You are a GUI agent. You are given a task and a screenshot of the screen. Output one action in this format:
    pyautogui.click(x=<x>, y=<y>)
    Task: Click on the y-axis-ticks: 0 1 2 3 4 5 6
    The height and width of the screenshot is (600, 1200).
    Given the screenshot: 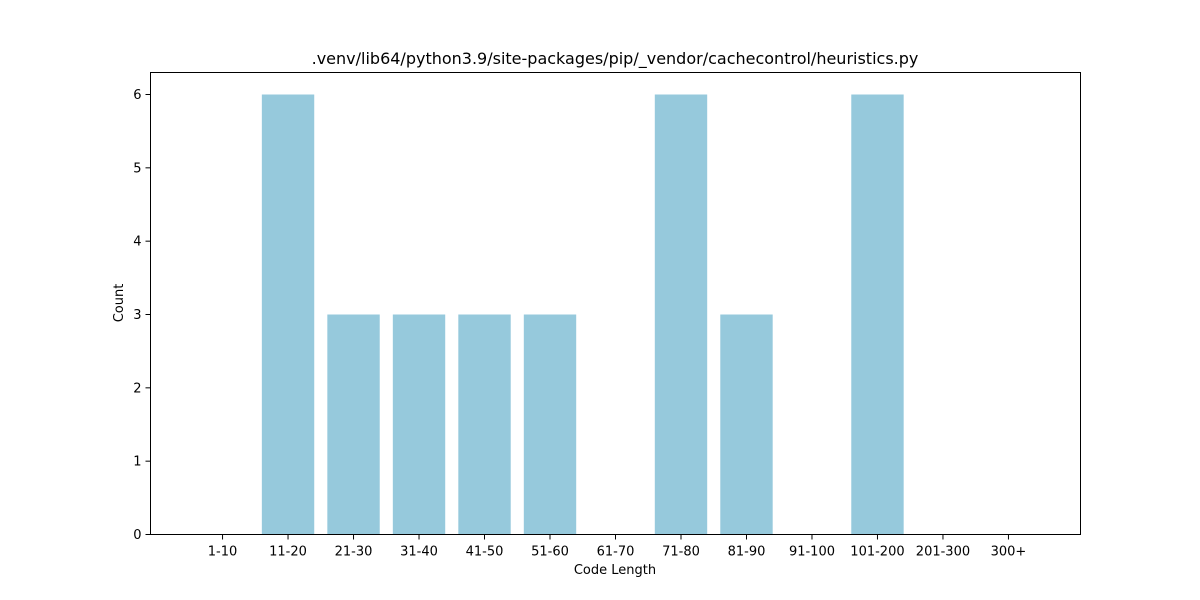 What is the action you would take?
    pyautogui.click(x=142, y=315)
    